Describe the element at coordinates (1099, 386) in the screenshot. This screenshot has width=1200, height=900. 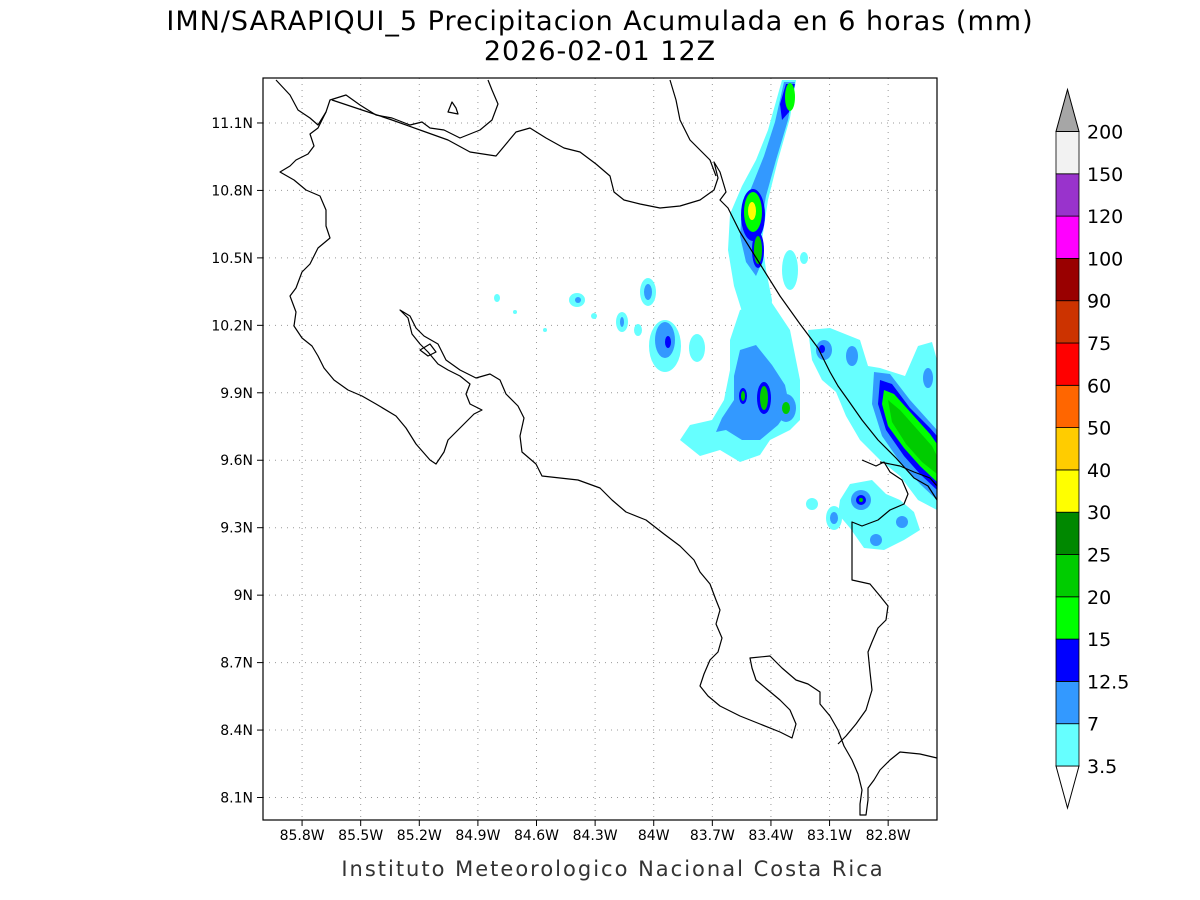
I see `legend-level-label: 60` at that location.